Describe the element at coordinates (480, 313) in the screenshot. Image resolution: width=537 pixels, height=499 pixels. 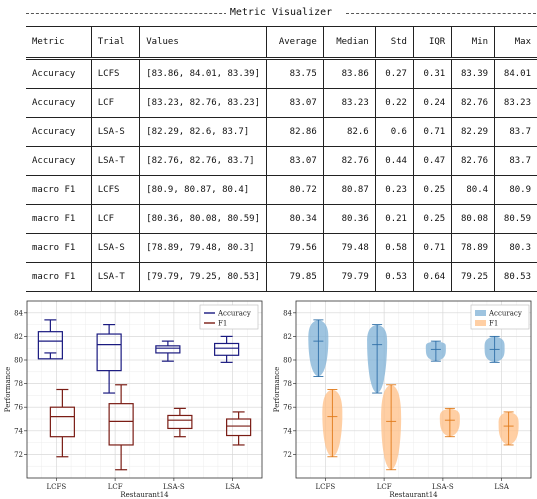
I see `legend-swatch` at that location.